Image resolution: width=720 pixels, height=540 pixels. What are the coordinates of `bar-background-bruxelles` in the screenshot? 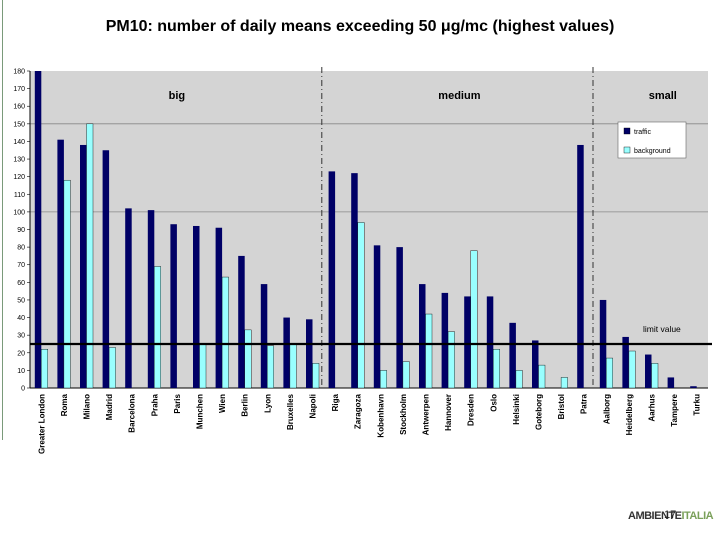 It's located at (293, 366).